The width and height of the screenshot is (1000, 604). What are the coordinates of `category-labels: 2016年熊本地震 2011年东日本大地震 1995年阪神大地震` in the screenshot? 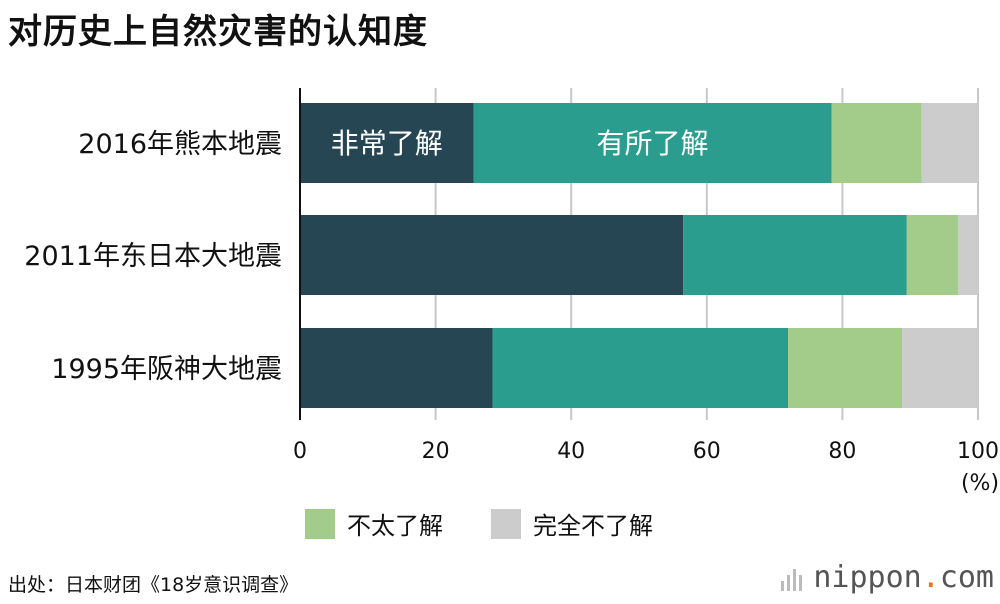 It's located at (153, 257).